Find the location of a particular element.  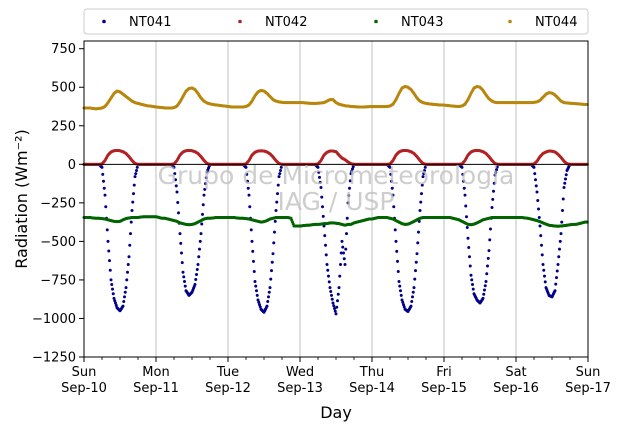

series-NT044 is located at coordinates (335, 97).